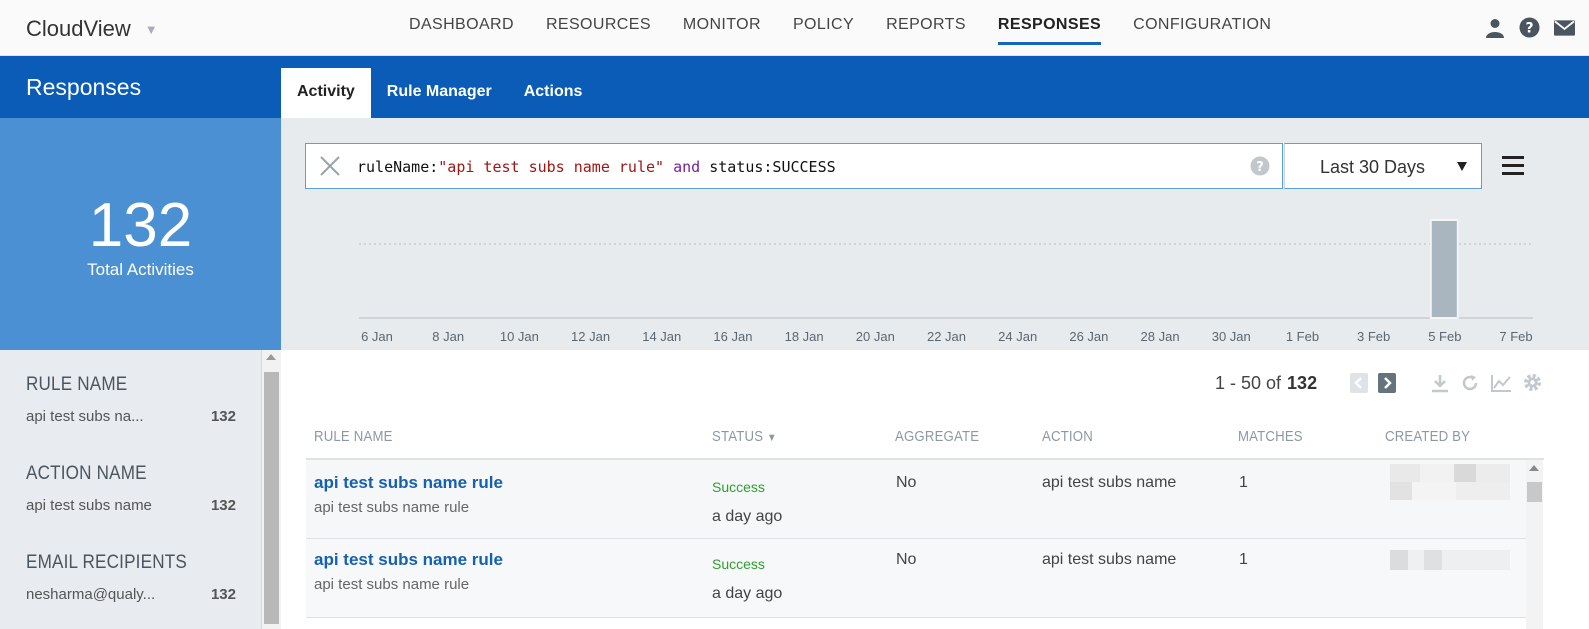 This screenshot has width=1589, height=629. What do you see at coordinates (1383, 166) in the screenshot?
I see `date-range-select: Last 30 Days` at bounding box center [1383, 166].